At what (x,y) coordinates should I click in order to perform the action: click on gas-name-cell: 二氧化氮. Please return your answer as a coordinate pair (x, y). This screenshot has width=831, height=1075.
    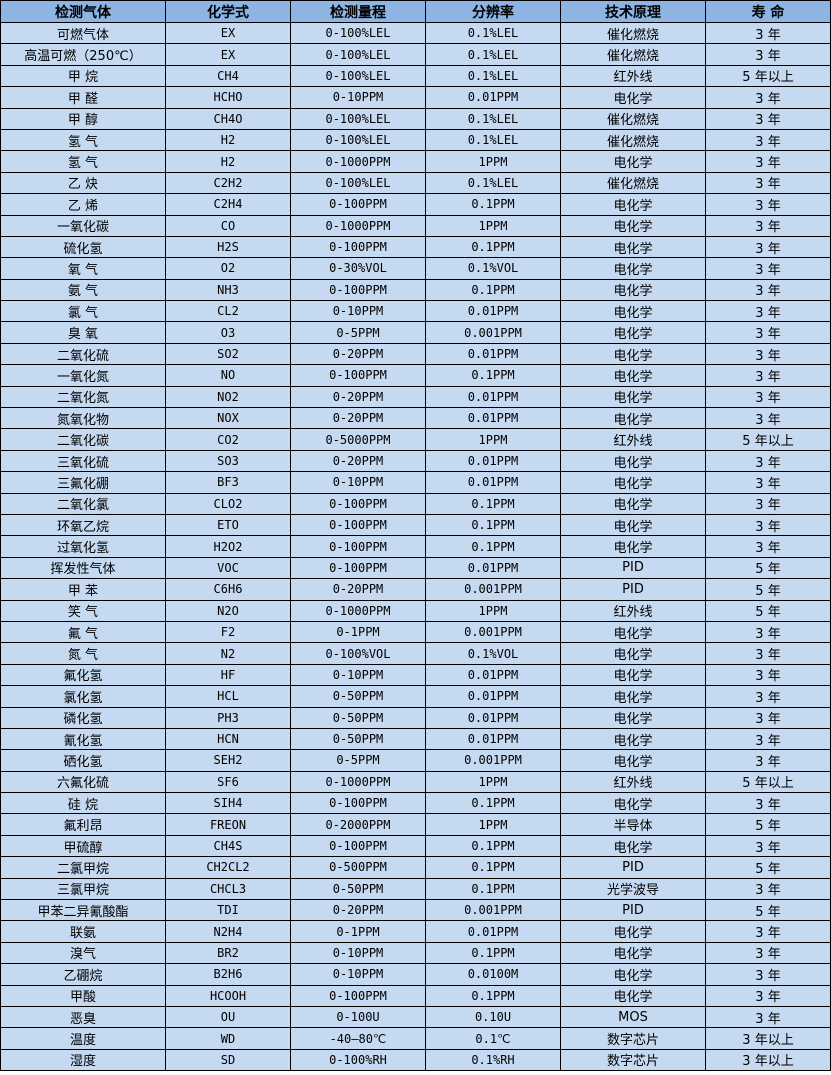
    Looking at the image, I should click on (83, 397).